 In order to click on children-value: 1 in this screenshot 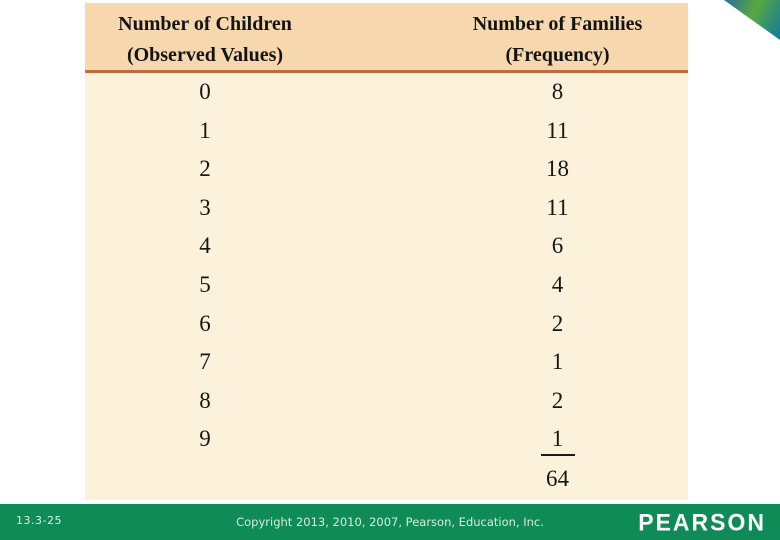, I will do `click(205, 130)`.